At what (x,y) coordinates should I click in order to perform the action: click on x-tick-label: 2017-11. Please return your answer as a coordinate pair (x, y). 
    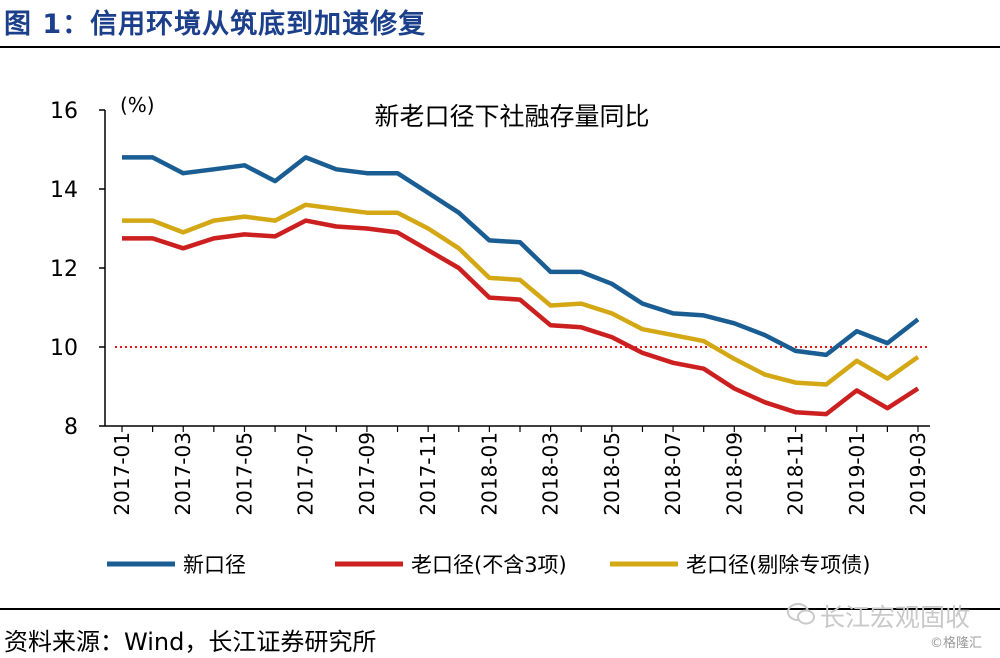
    Looking at the image, I should click on (428, 474).